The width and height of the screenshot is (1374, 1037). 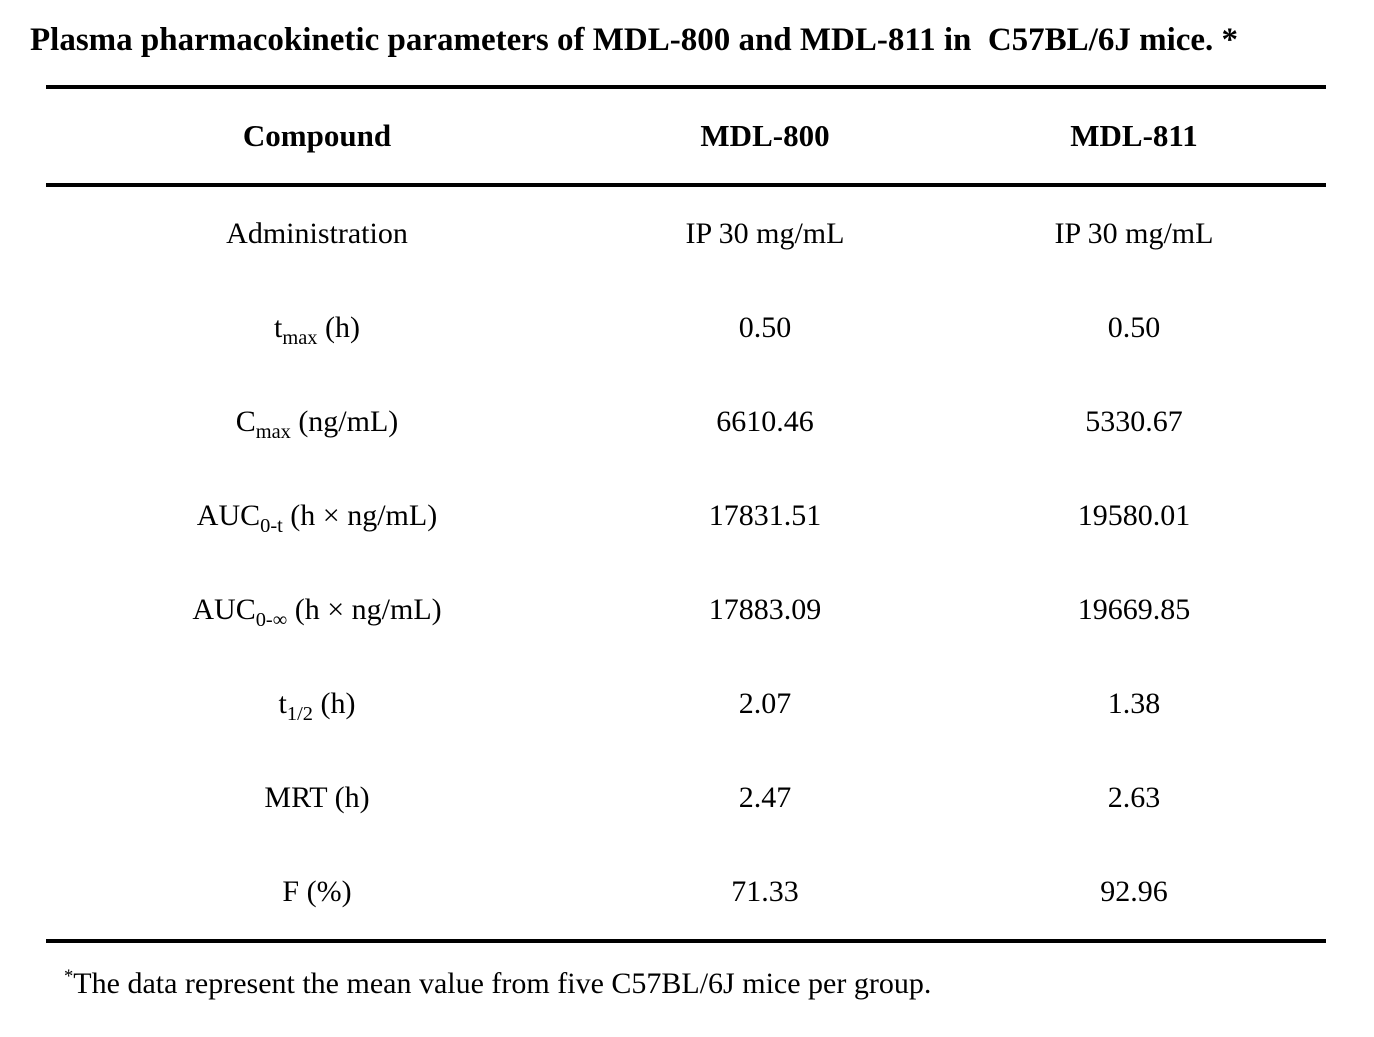 What do you see at coordinates (686, 798) in the screenshot?
I see `table-row-mrt: MRT (h) 2.47 2.63` at bounding box center [686, 798].